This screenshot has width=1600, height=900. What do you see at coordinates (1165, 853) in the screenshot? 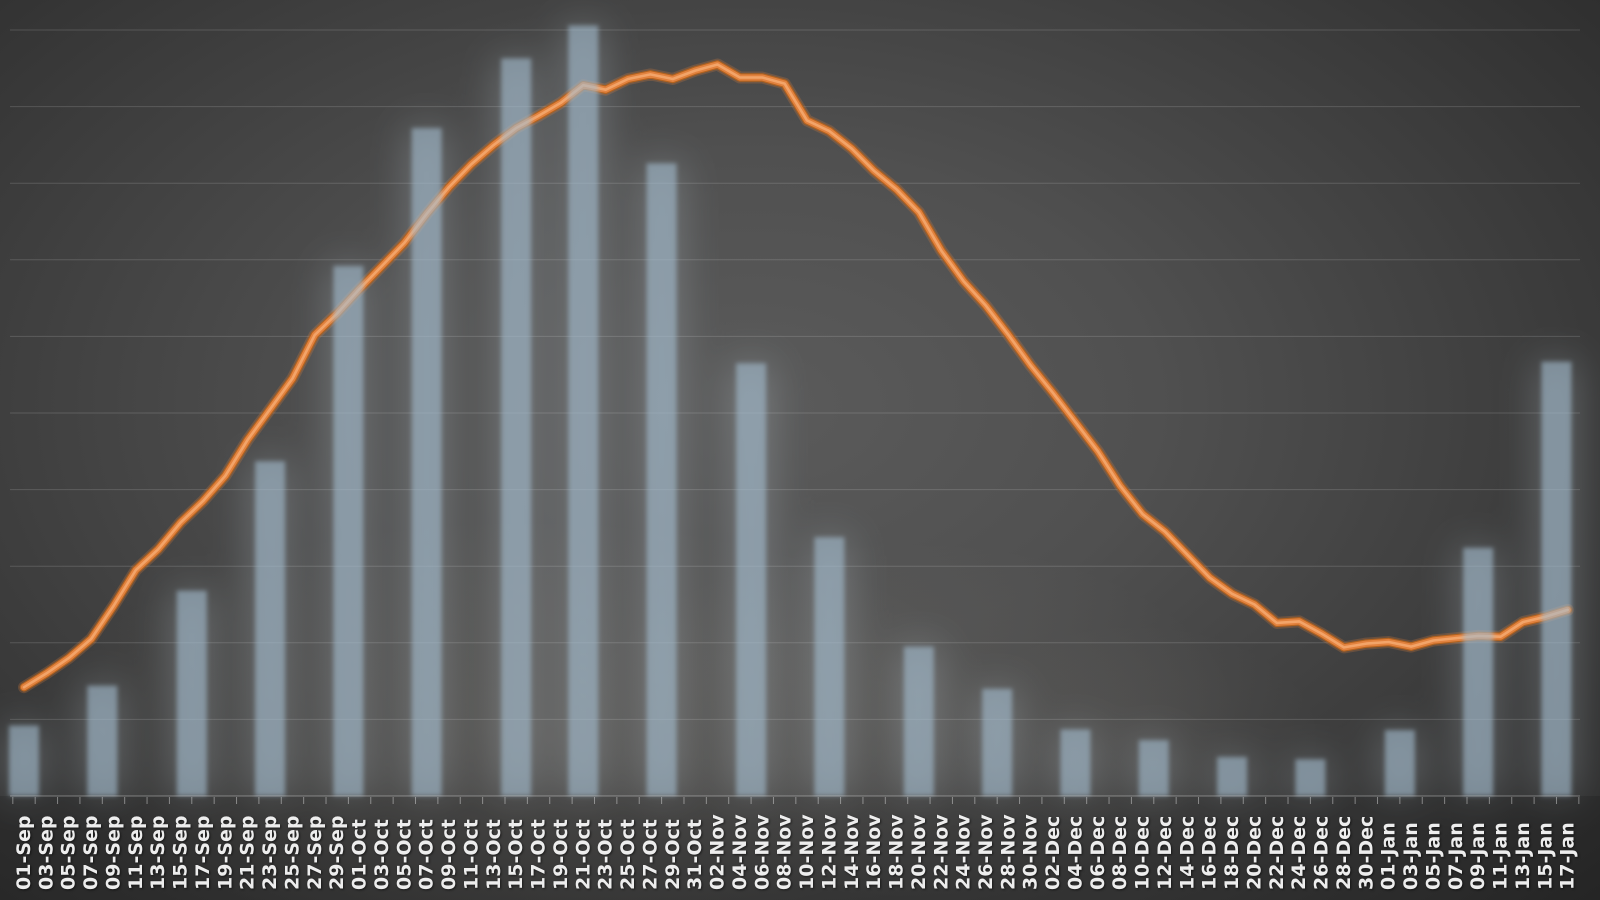
I see `x-axis-label: 12-Dec` at bounding box center [1165, 853].